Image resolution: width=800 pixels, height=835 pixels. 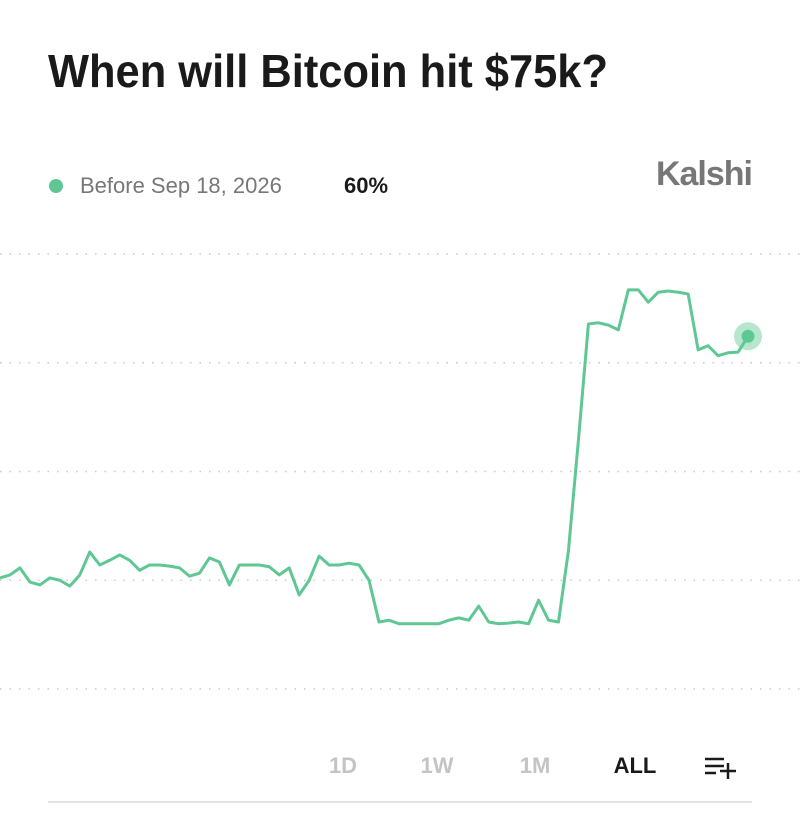 What do you see at coordinates (56, 186) in the screenshot?
I see `legend-dot` at bounding box center [56, 186].